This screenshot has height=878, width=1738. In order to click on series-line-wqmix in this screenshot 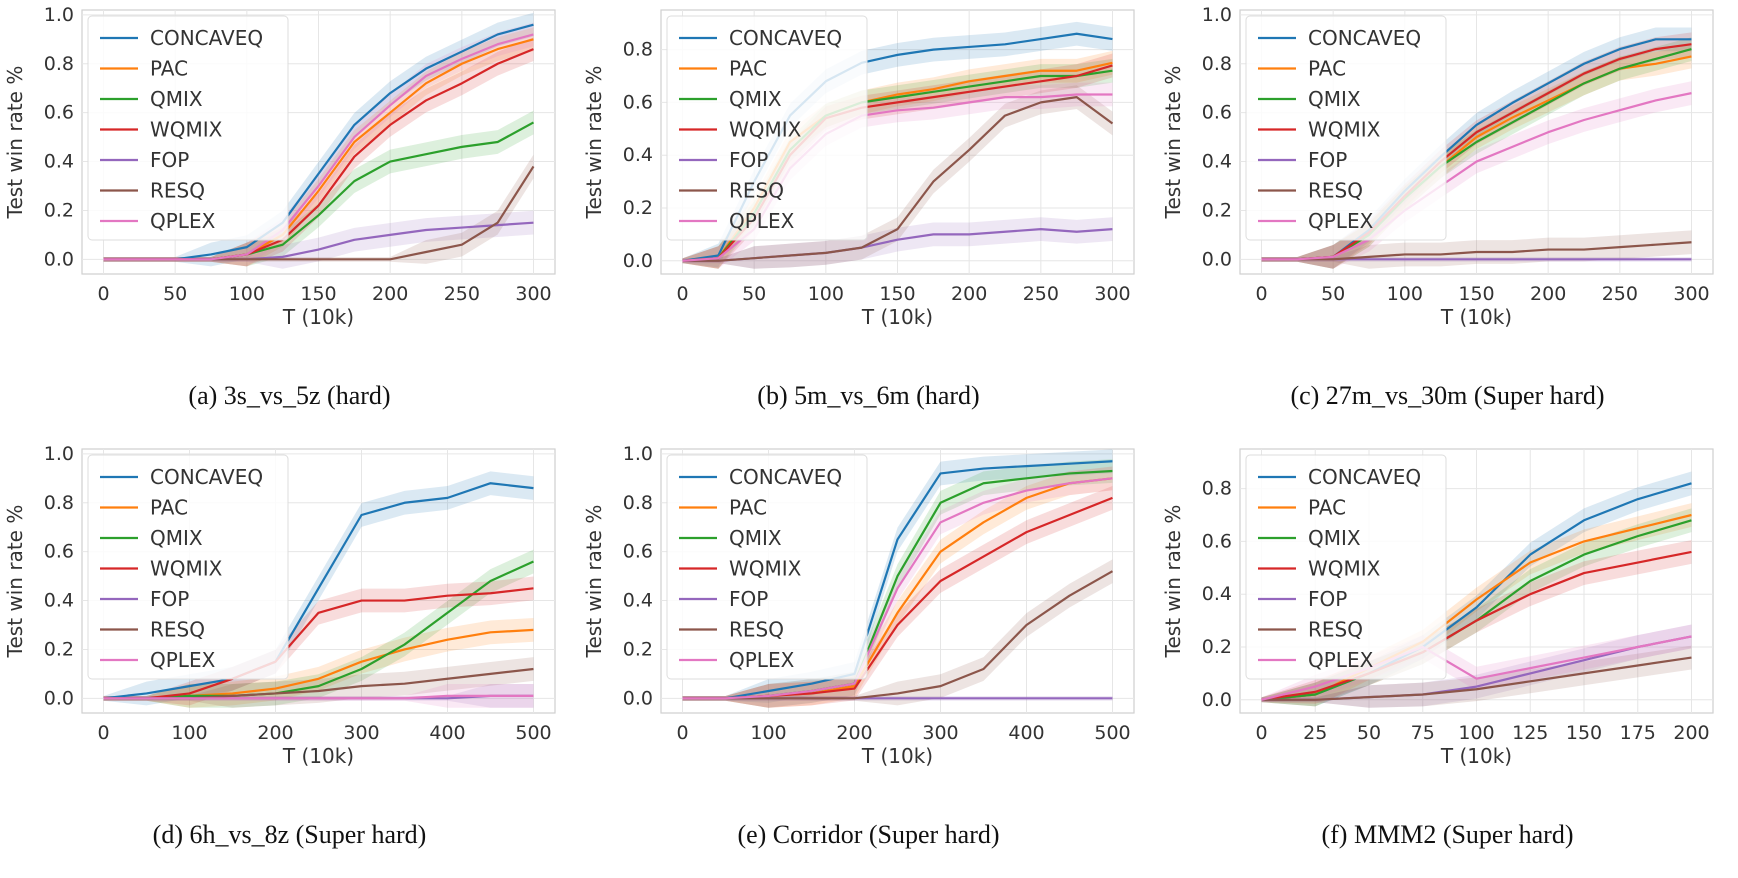, I will do `click(318, 643)`.